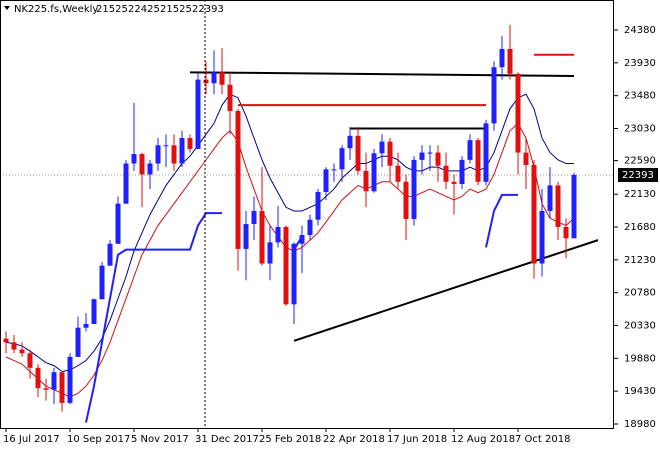  Describe the element at coordinates (640, 96) in the screenshot. I see `y-tick-label: 23480` at that location.